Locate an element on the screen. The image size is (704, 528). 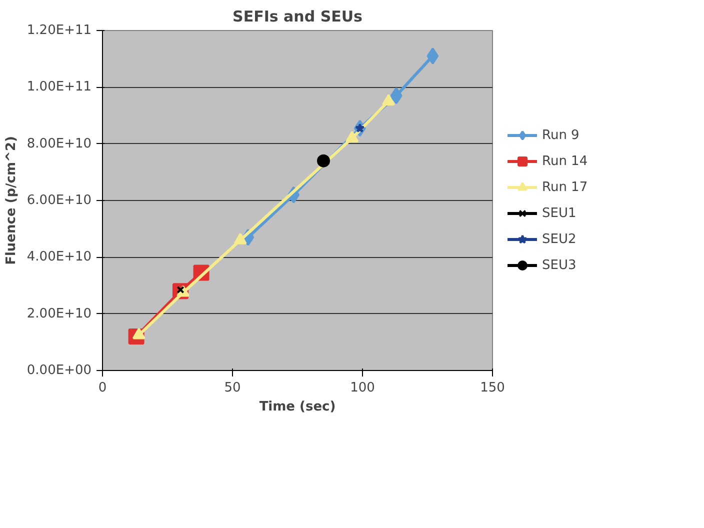
y-tick-label: 0.00E+00 is located at coordinates (59, 370).